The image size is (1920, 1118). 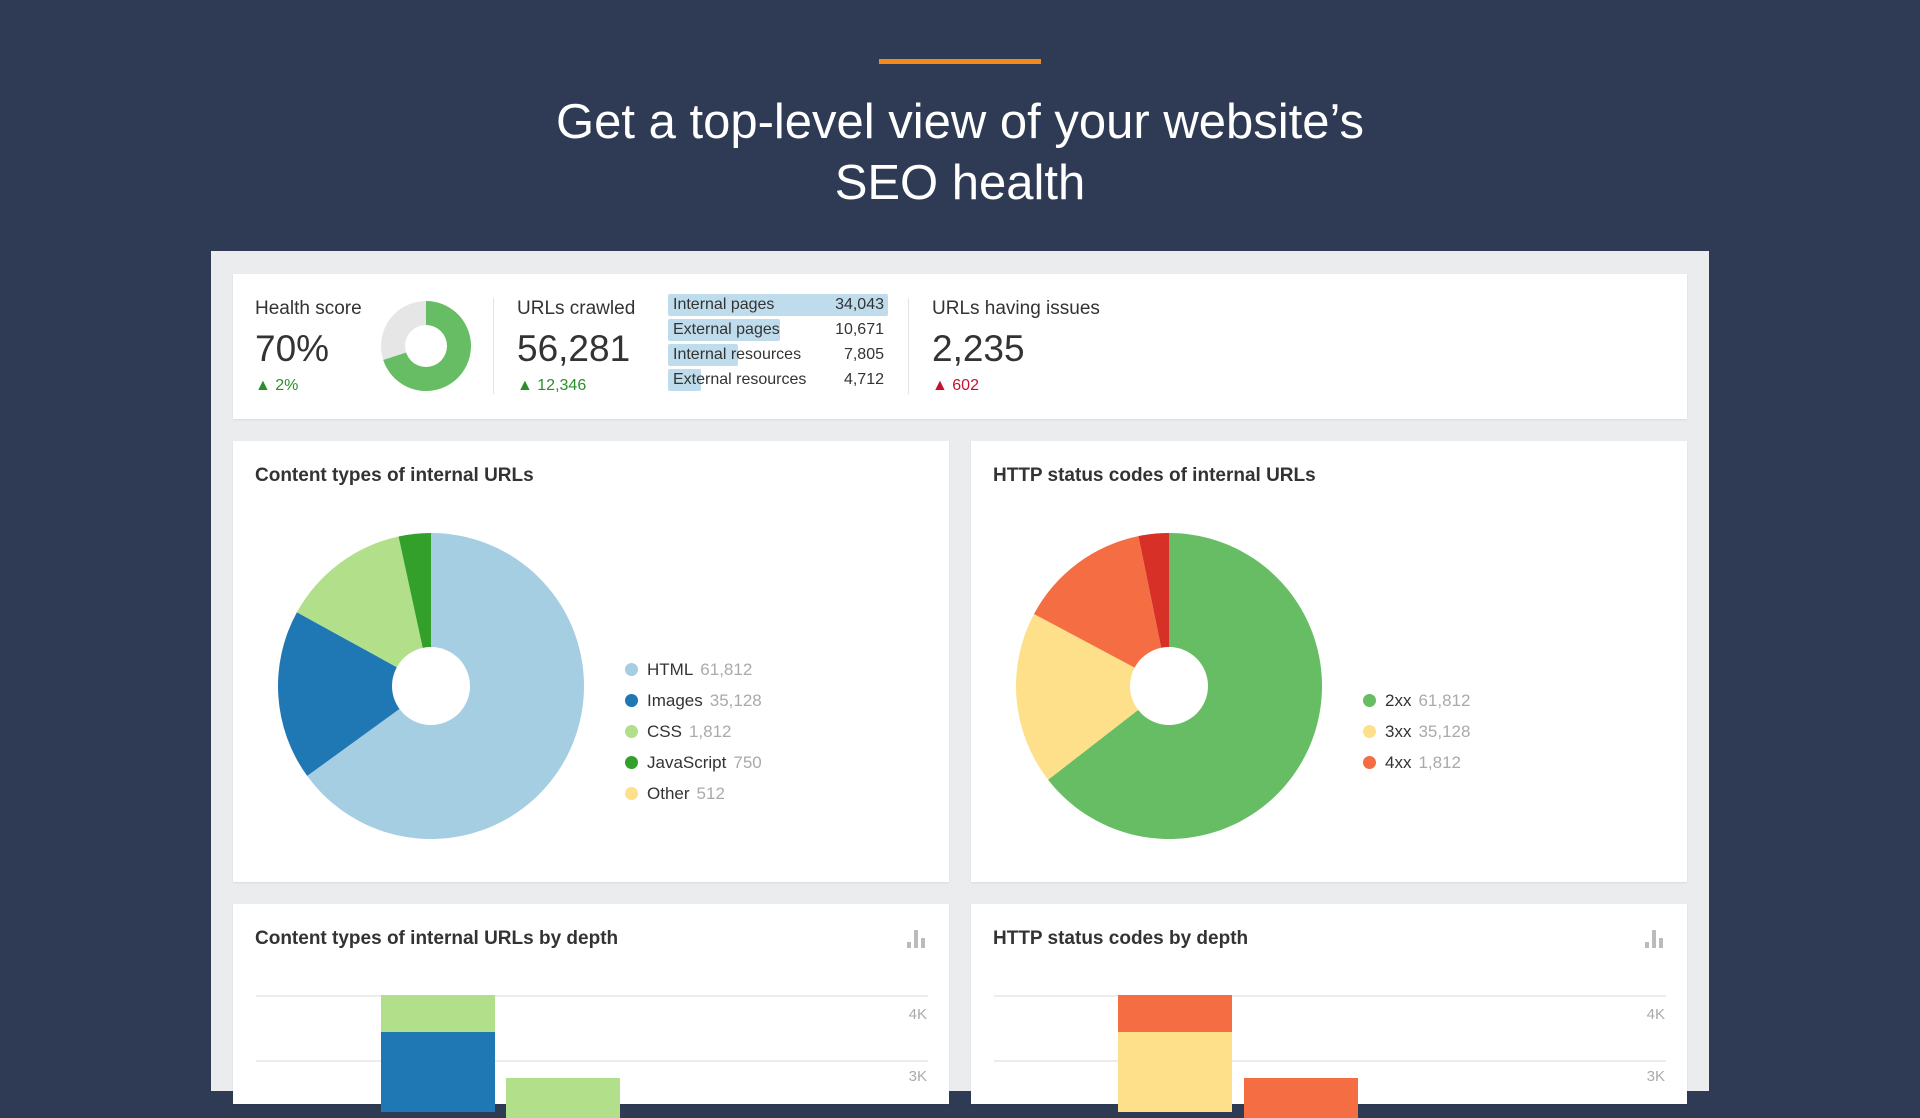 What do you see at coordinates (1398, 700) in the screenshot?
I see `legend-label: 2xx` at bounding box center [1398, 700].